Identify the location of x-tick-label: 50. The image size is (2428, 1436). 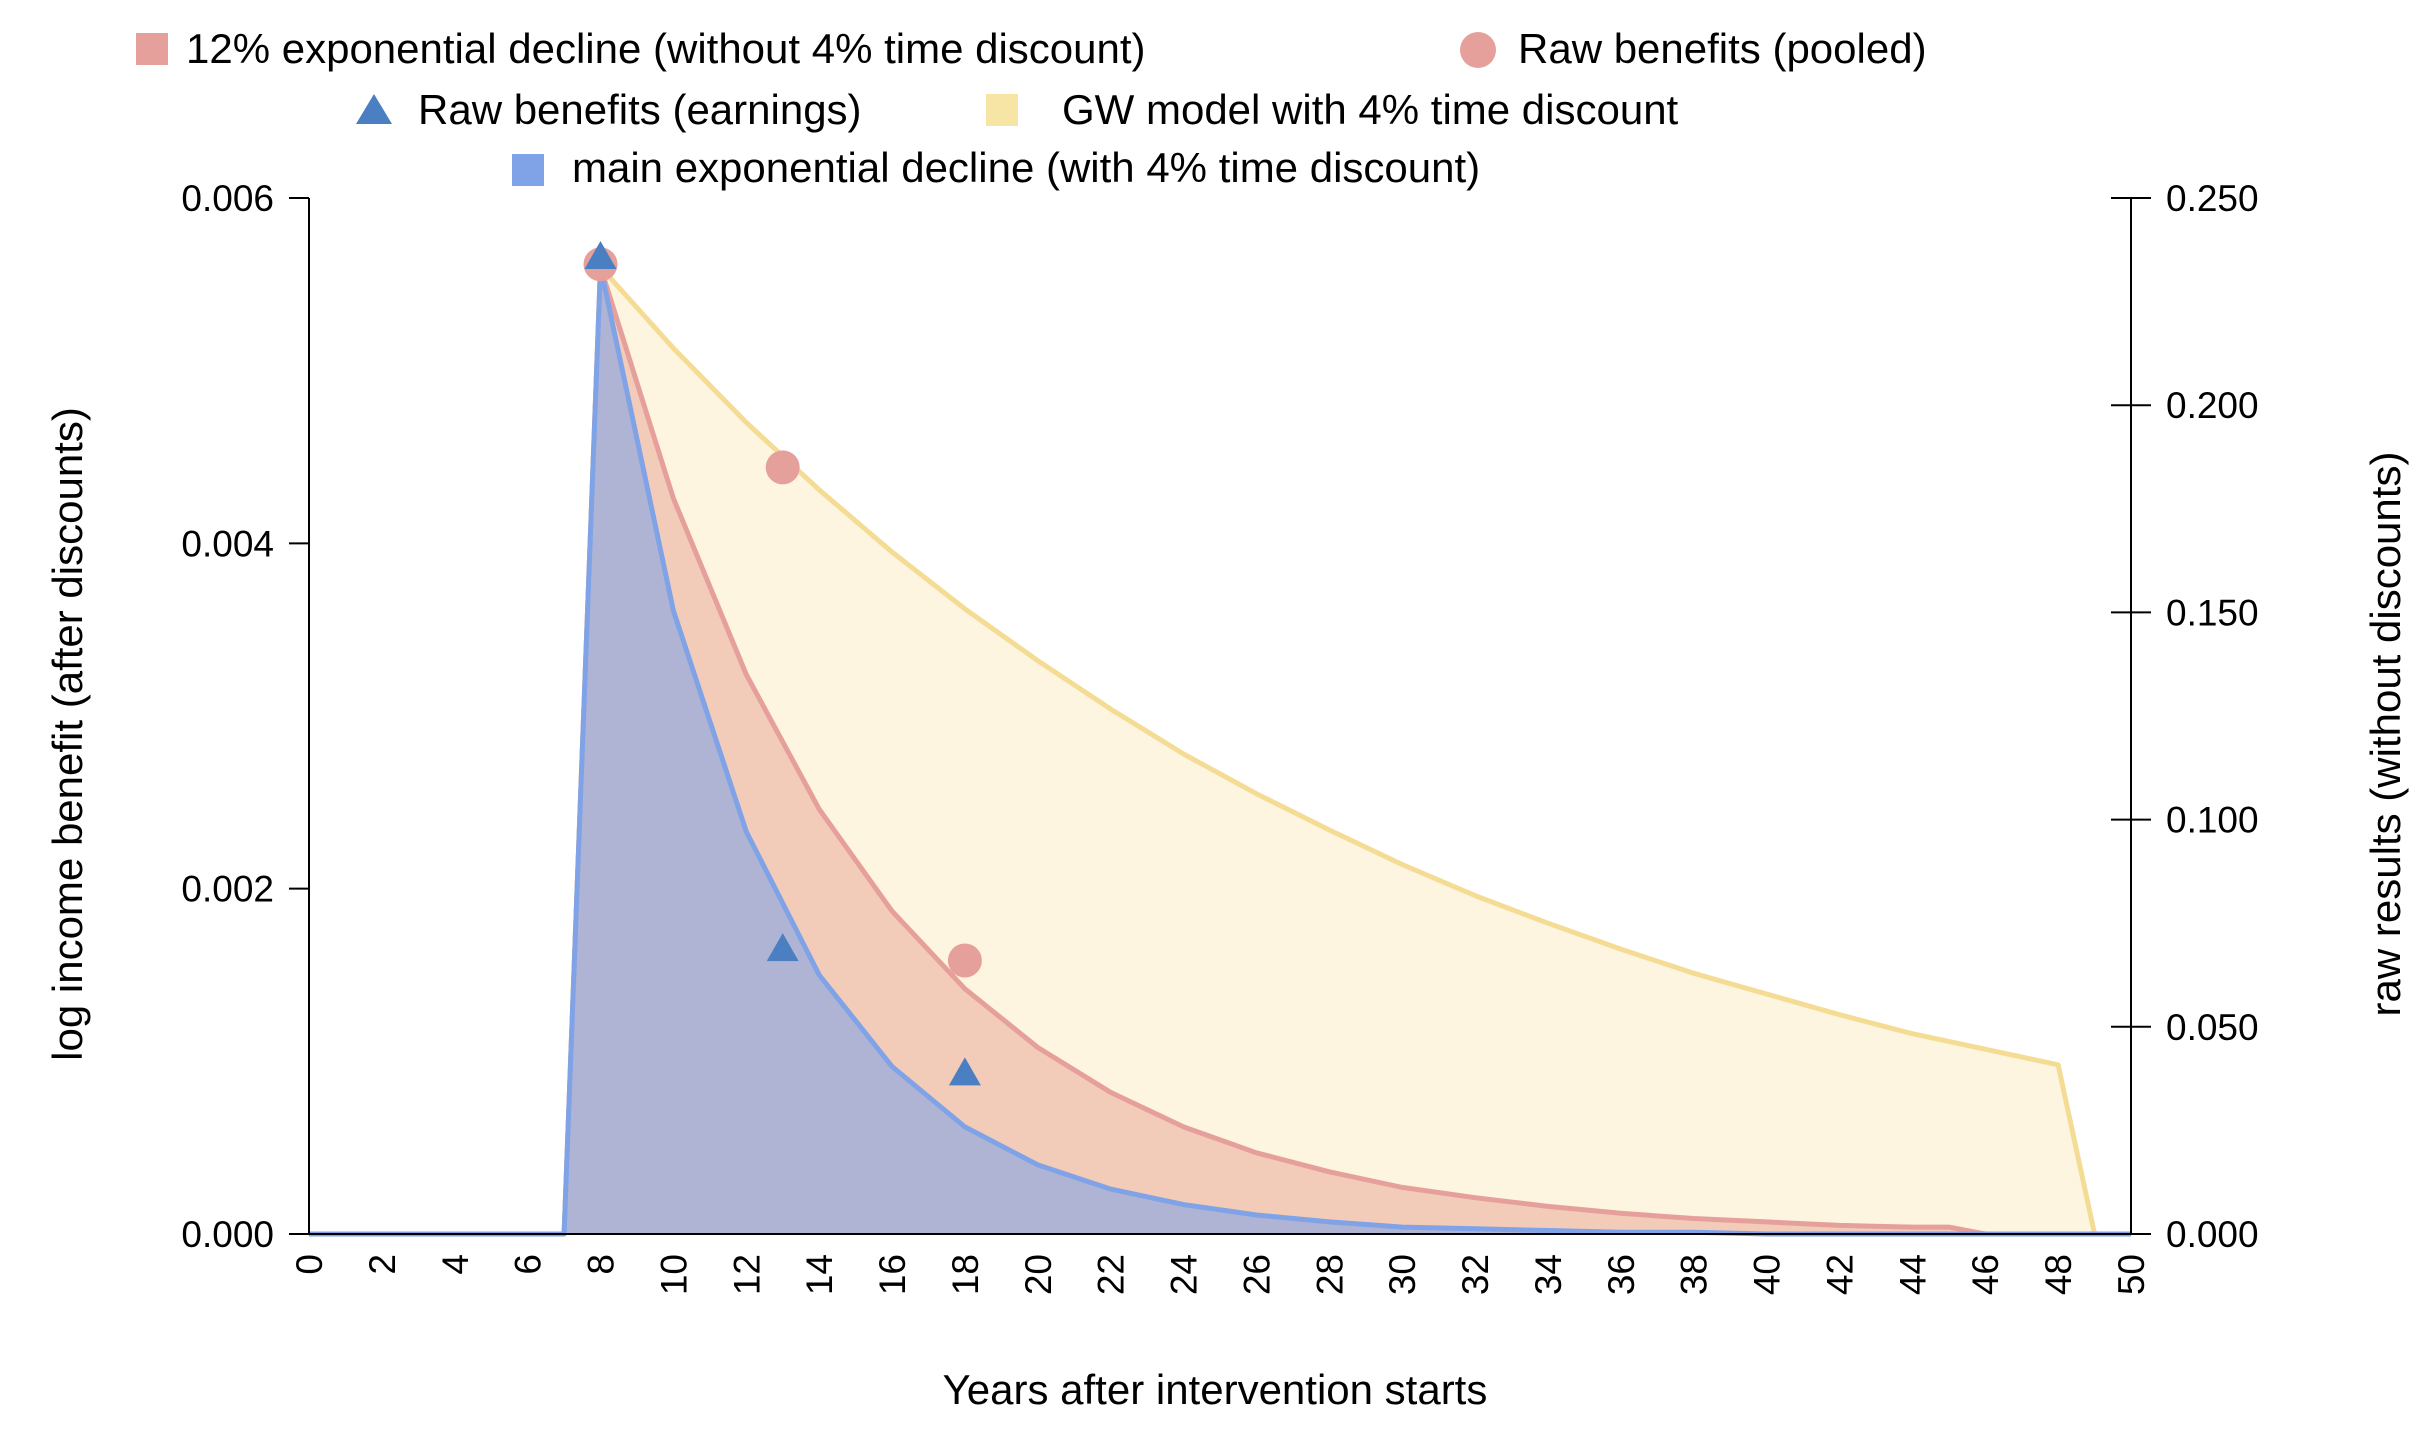
(2131, 1274).